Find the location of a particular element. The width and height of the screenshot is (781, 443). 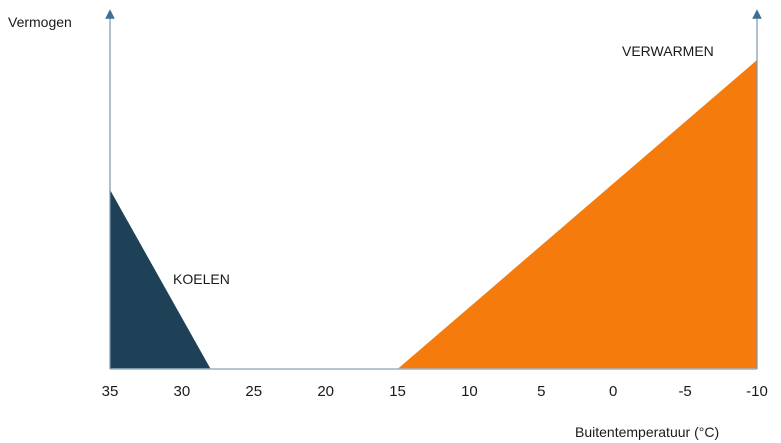

x-tick-label: -10 is located at coordinates (757, 391).